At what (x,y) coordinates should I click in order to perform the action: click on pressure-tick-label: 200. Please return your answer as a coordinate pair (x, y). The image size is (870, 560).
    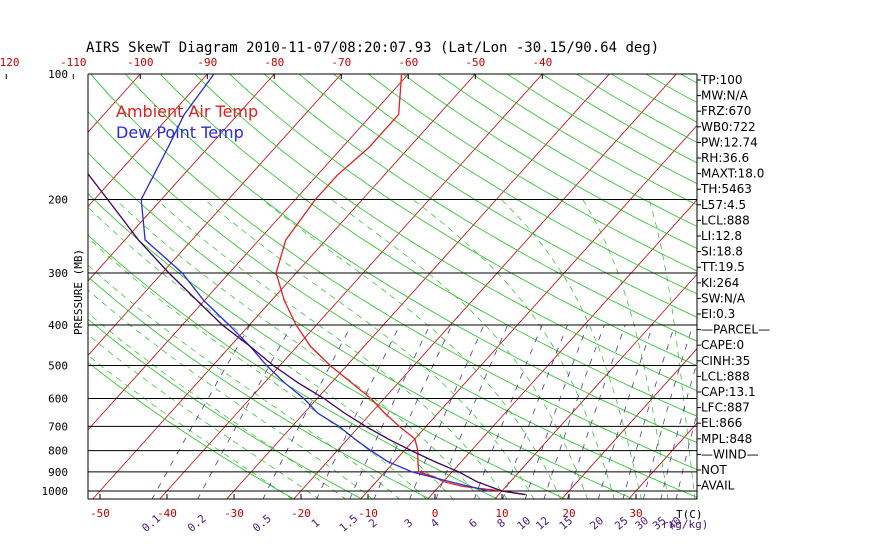
    Looking at the image, I should click on (58, 200).